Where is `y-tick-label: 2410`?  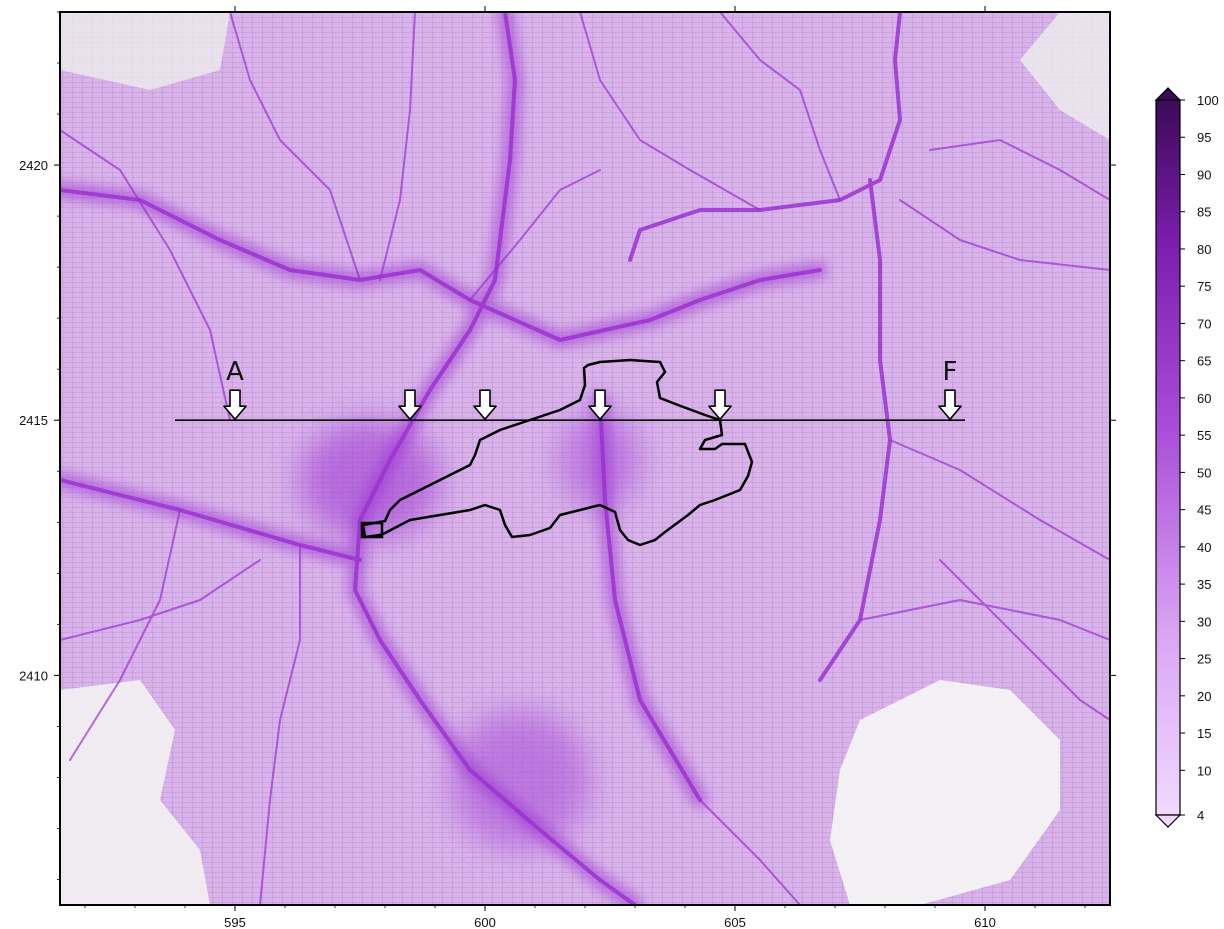 y-tick-label: 2410 is located at coordinates (33, 675).